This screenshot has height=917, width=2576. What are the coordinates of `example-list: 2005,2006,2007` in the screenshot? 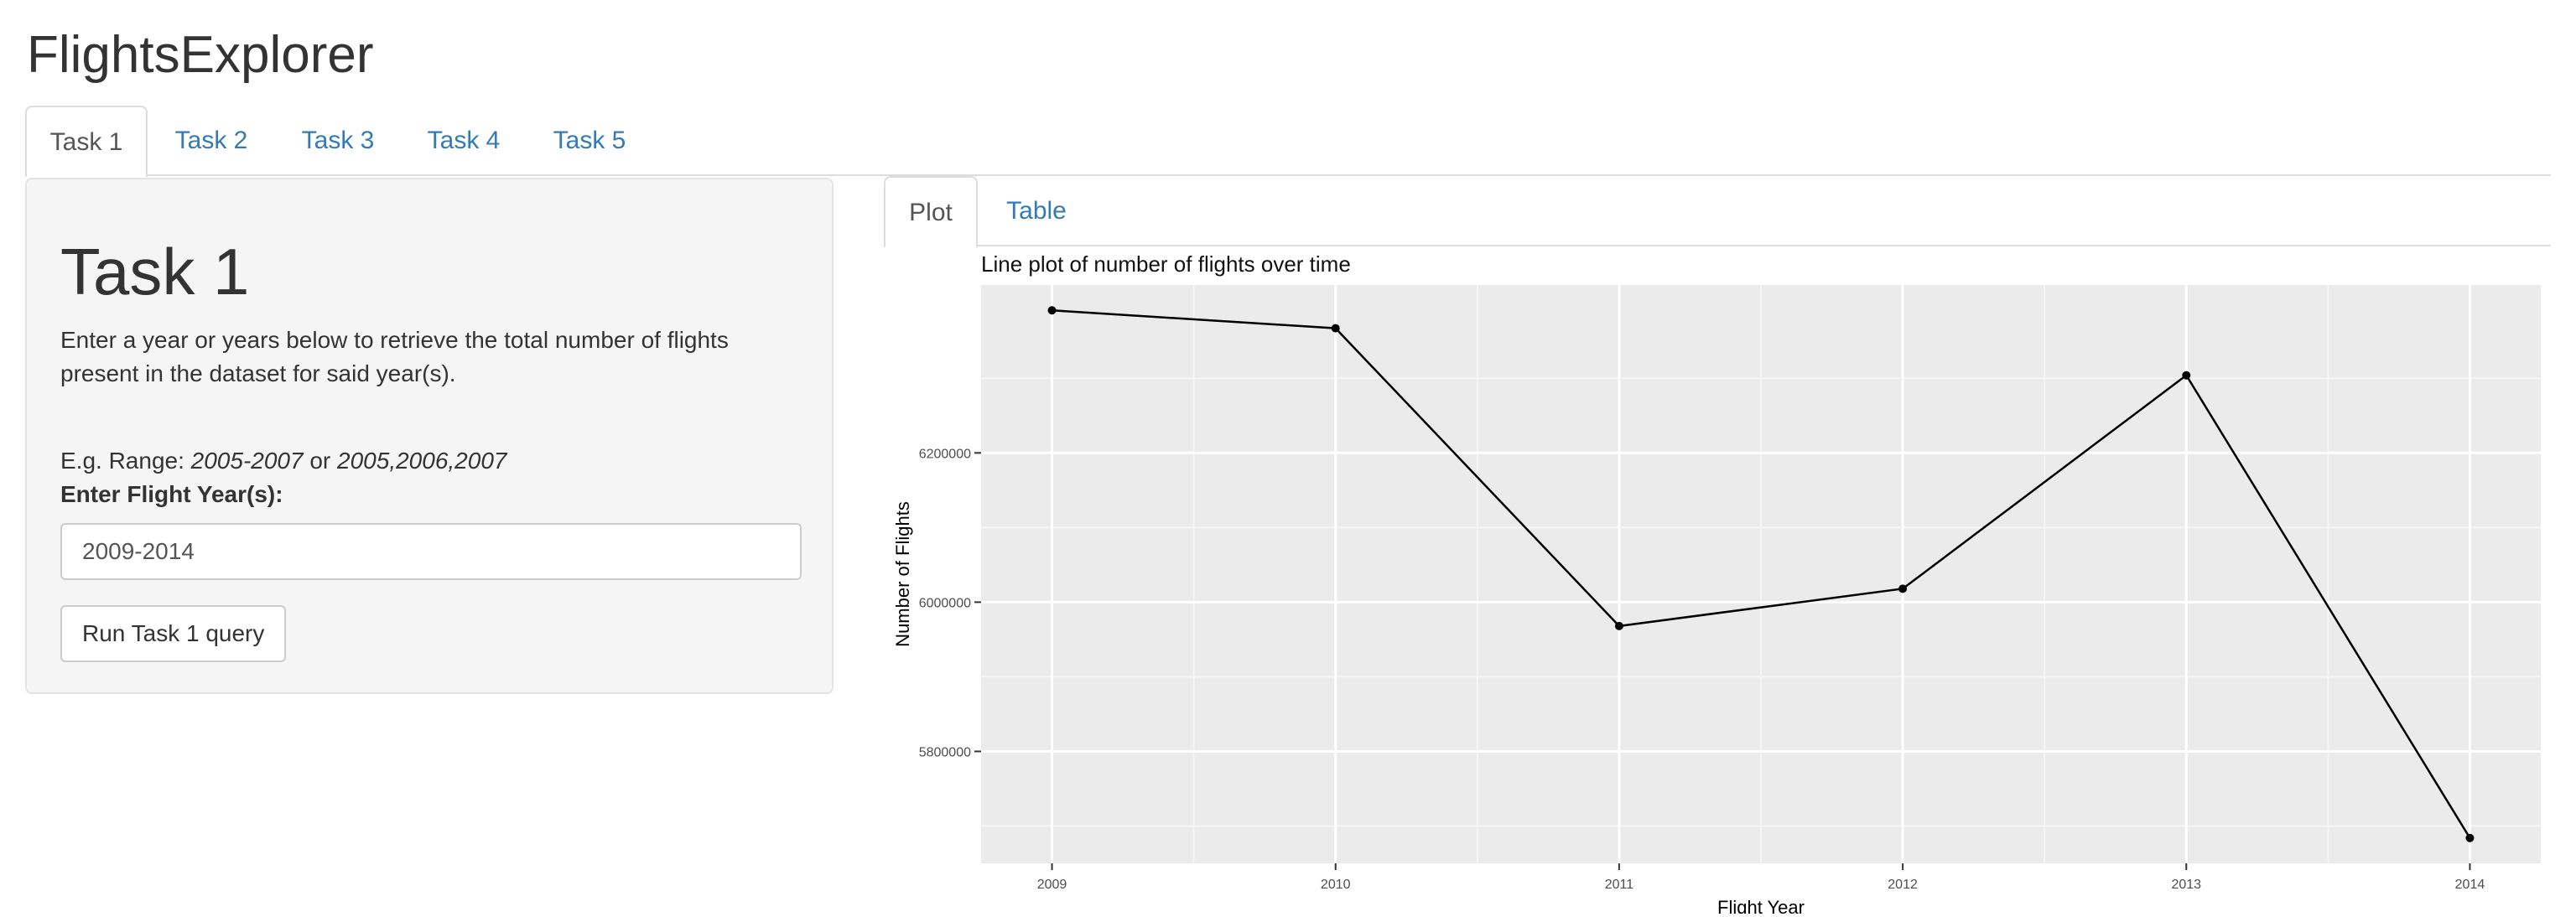 It's located at (422, 461).